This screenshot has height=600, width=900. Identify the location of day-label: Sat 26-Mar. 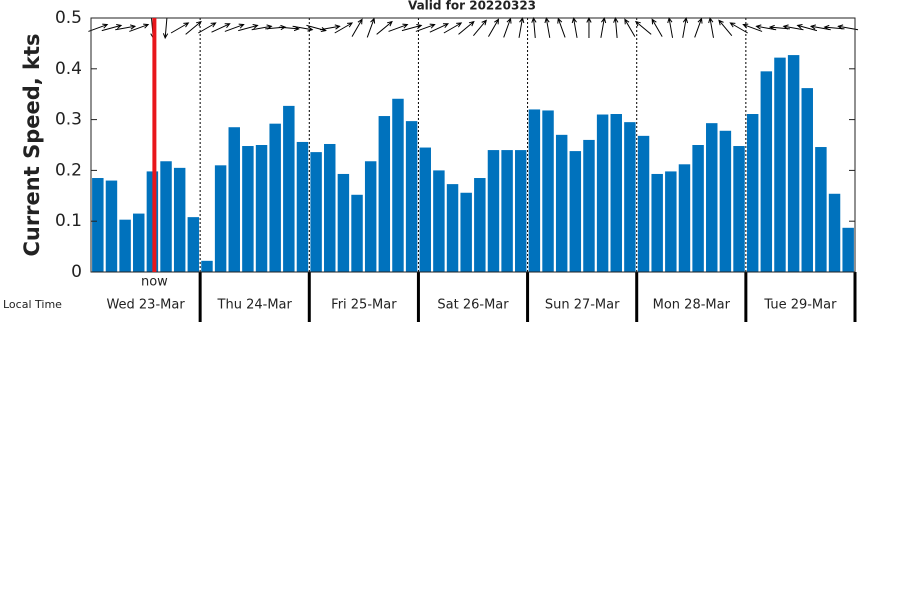
(473, 305).